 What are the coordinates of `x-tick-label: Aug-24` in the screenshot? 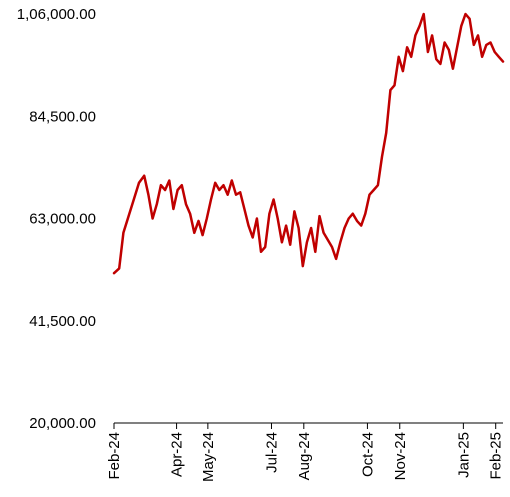 It's located at (304, 456).